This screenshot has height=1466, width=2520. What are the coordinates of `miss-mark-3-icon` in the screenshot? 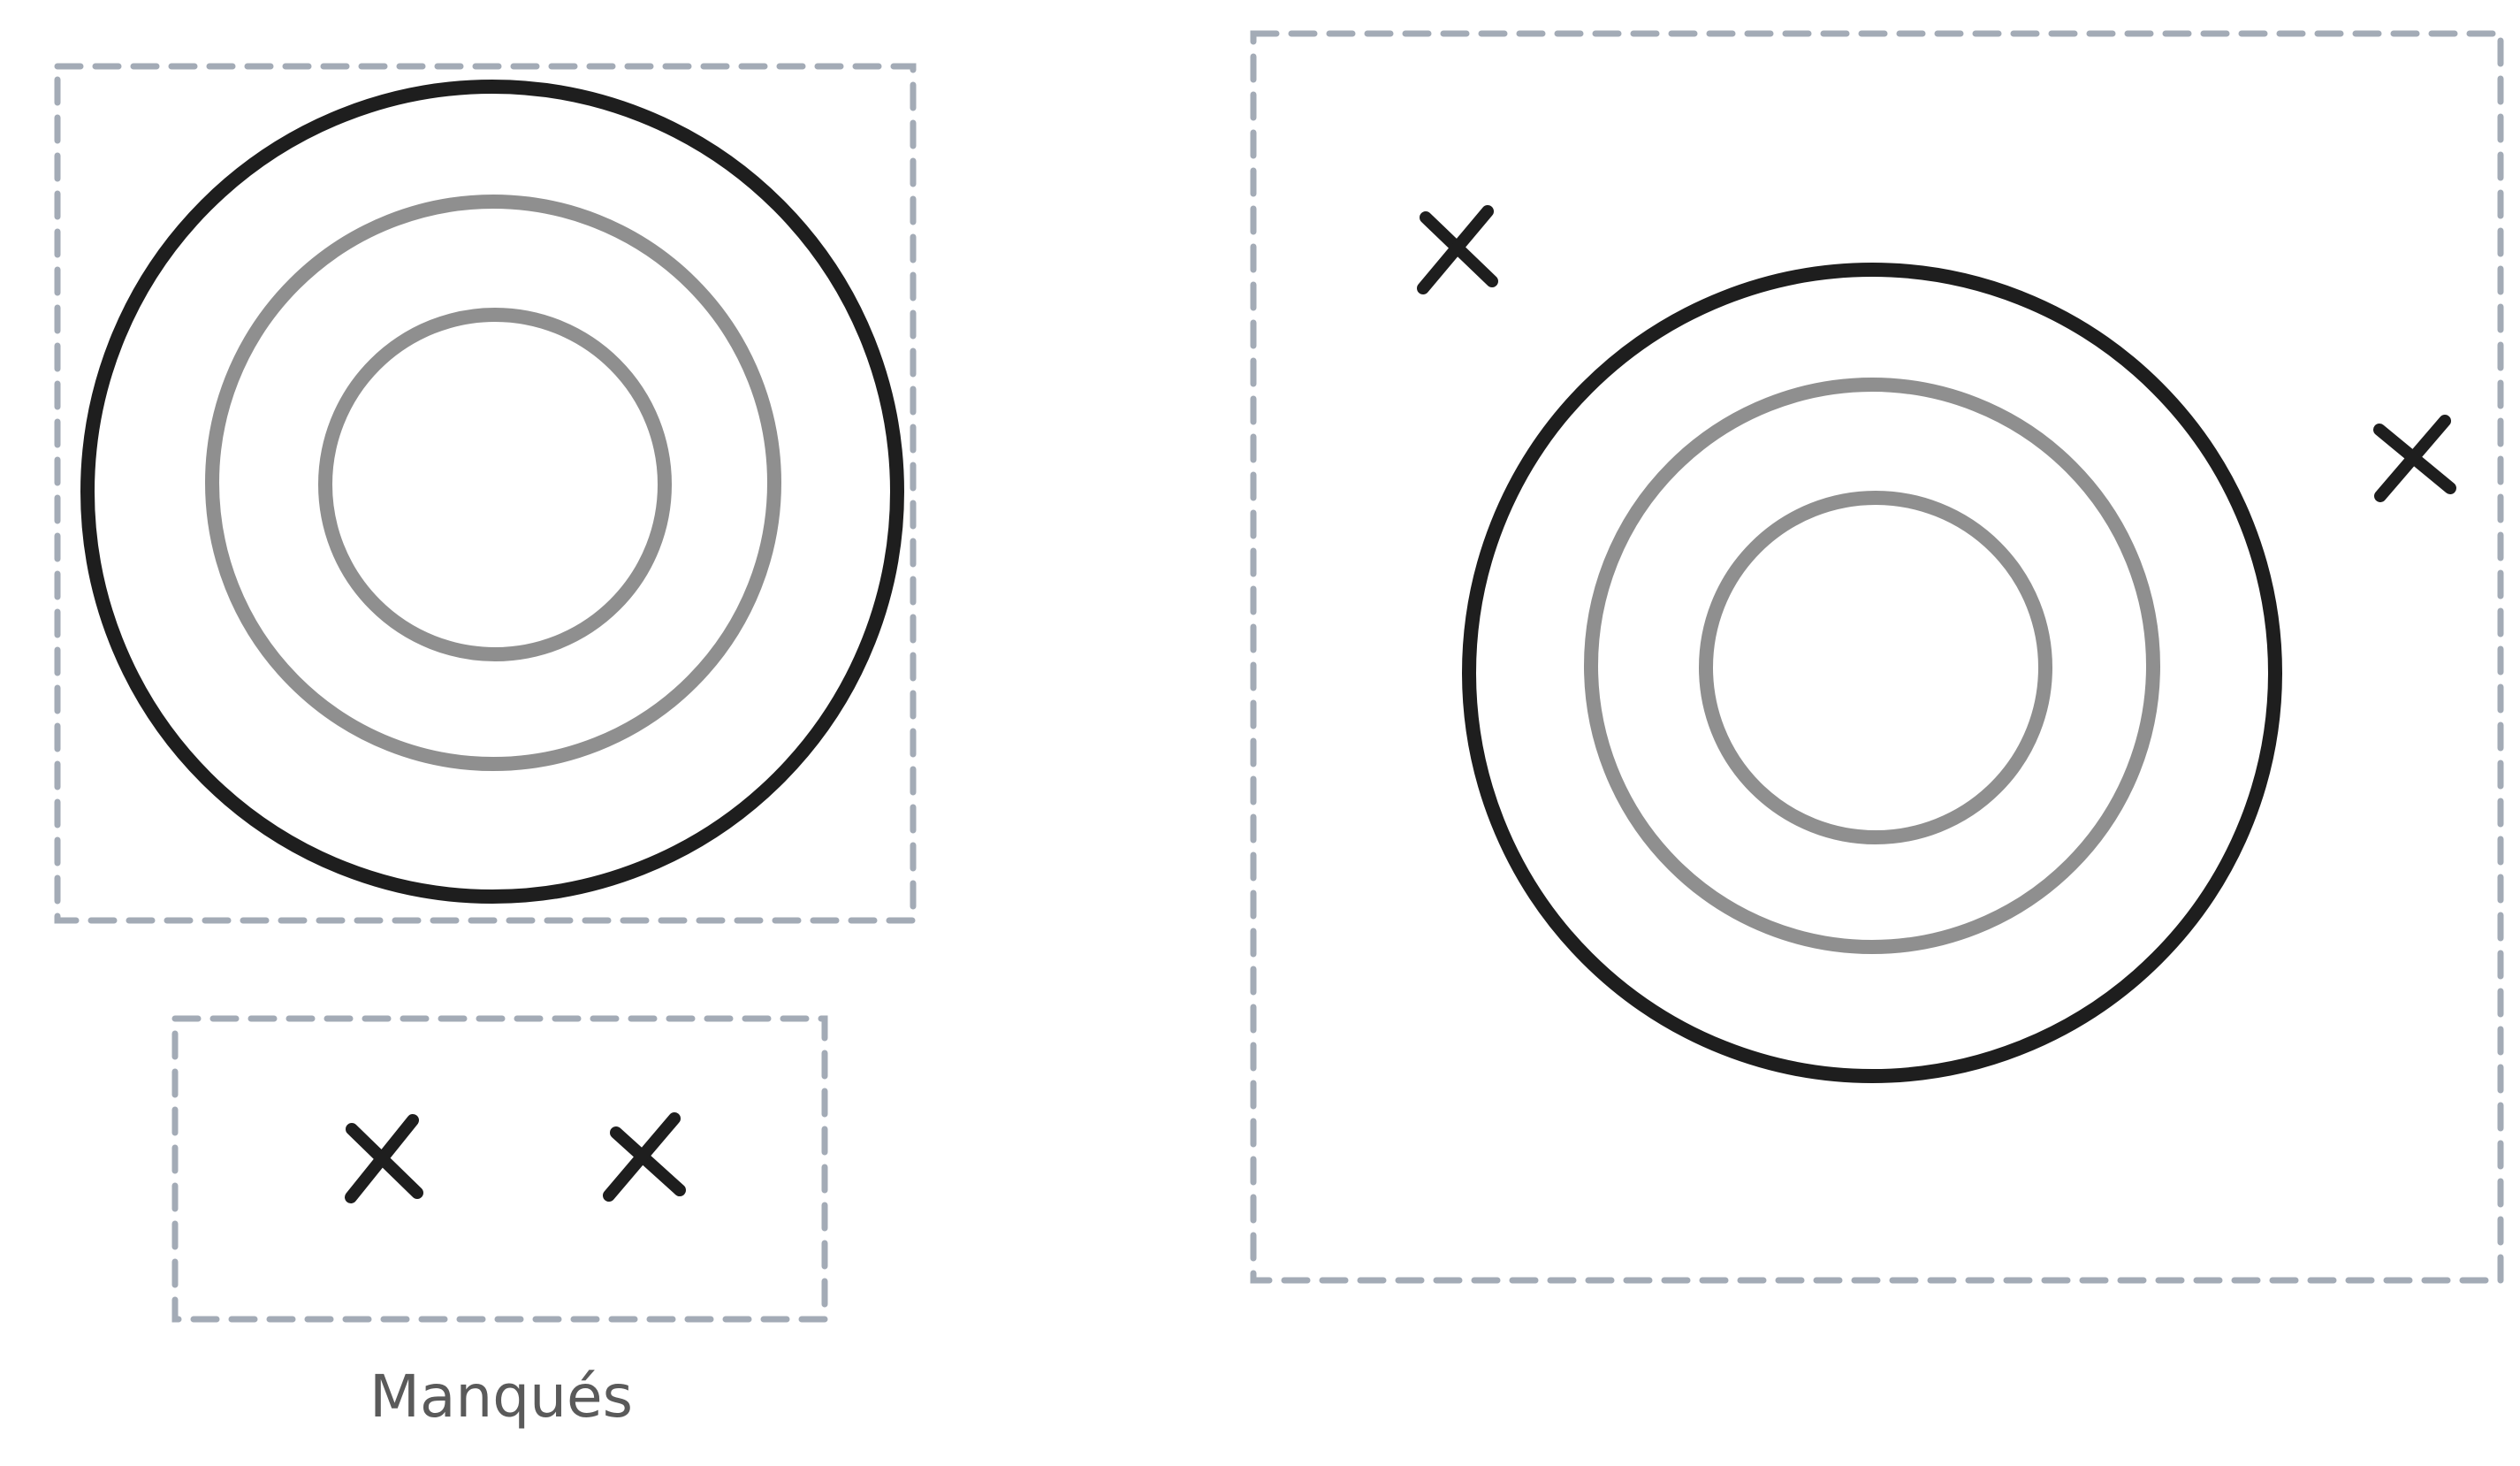 It's located at (1457, 249).